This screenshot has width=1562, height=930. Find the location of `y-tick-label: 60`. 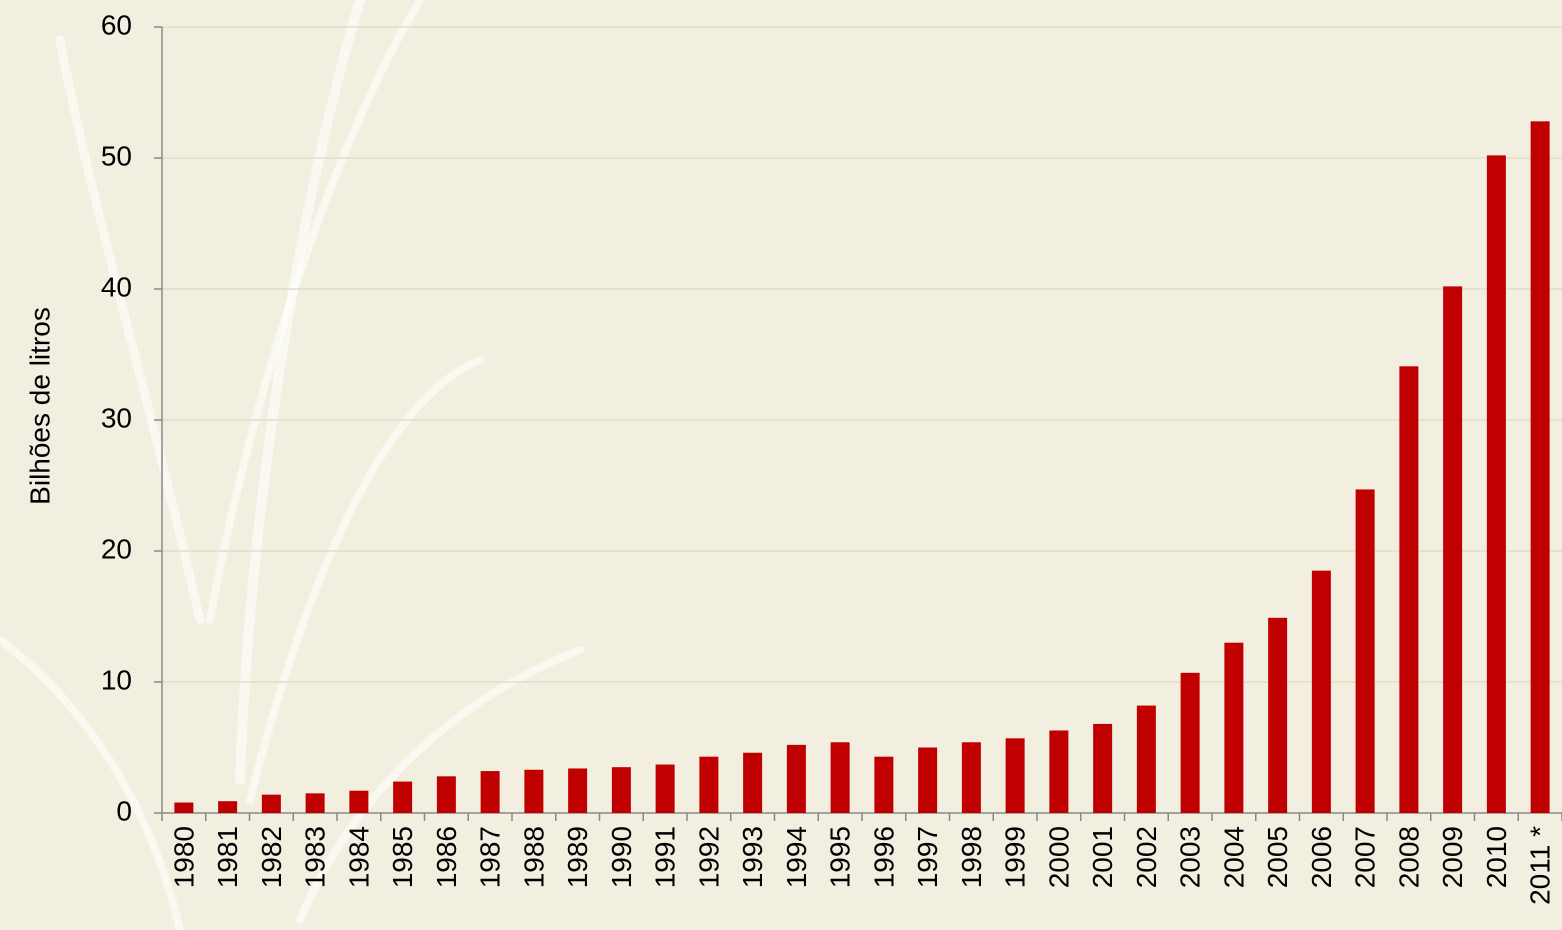

y-tick-label: 60 is located at coordinates (116, 24).